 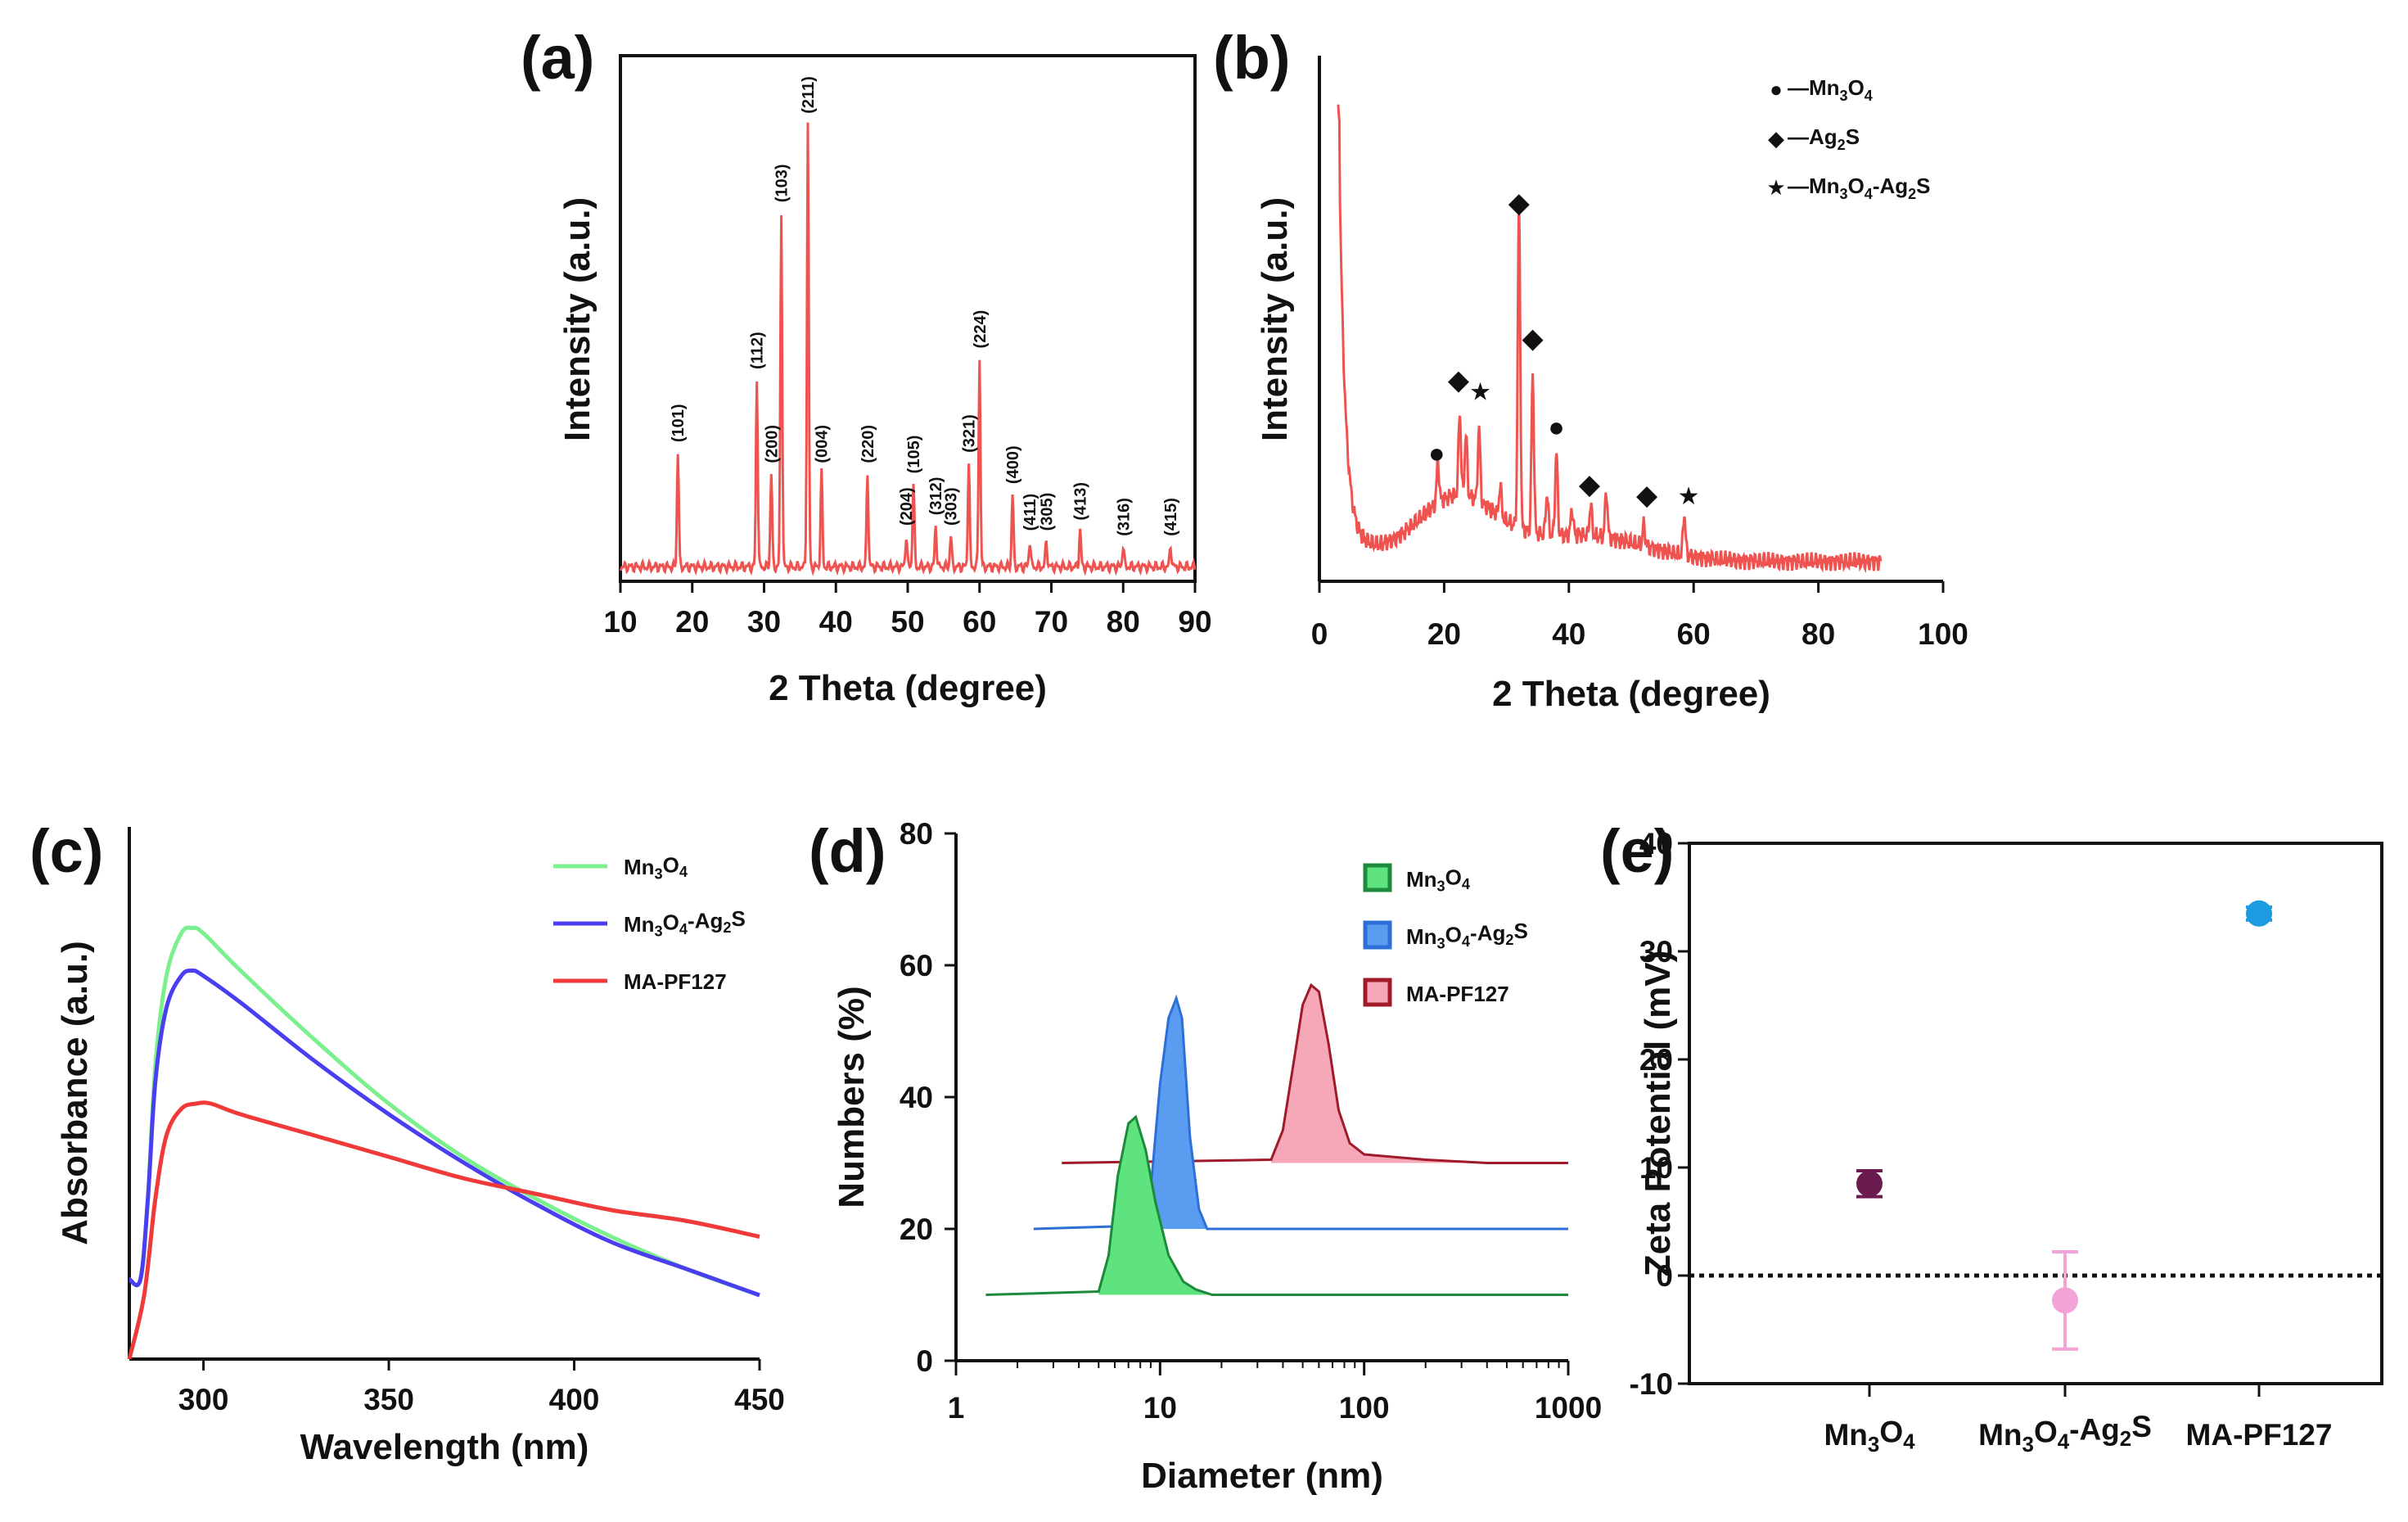 What do you see at coordinates (66, 851) in the screenshot?
I see `panel-c-label: (c)` at bounding box center [66, 851].